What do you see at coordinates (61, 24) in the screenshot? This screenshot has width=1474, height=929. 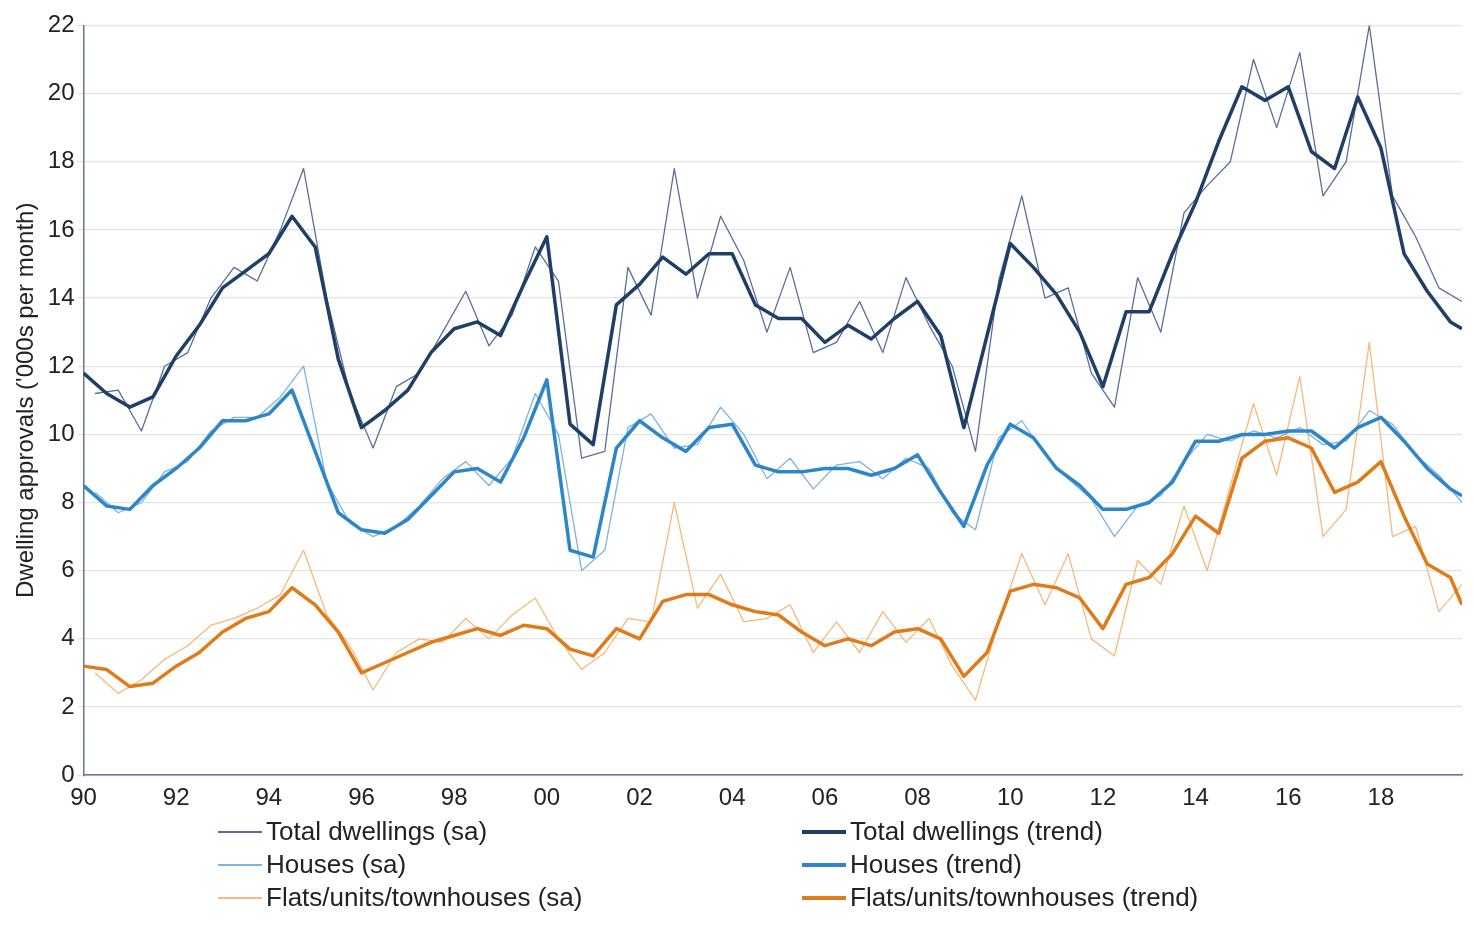 I see `y-tick-label: 22` at bounding box center [61, 24].